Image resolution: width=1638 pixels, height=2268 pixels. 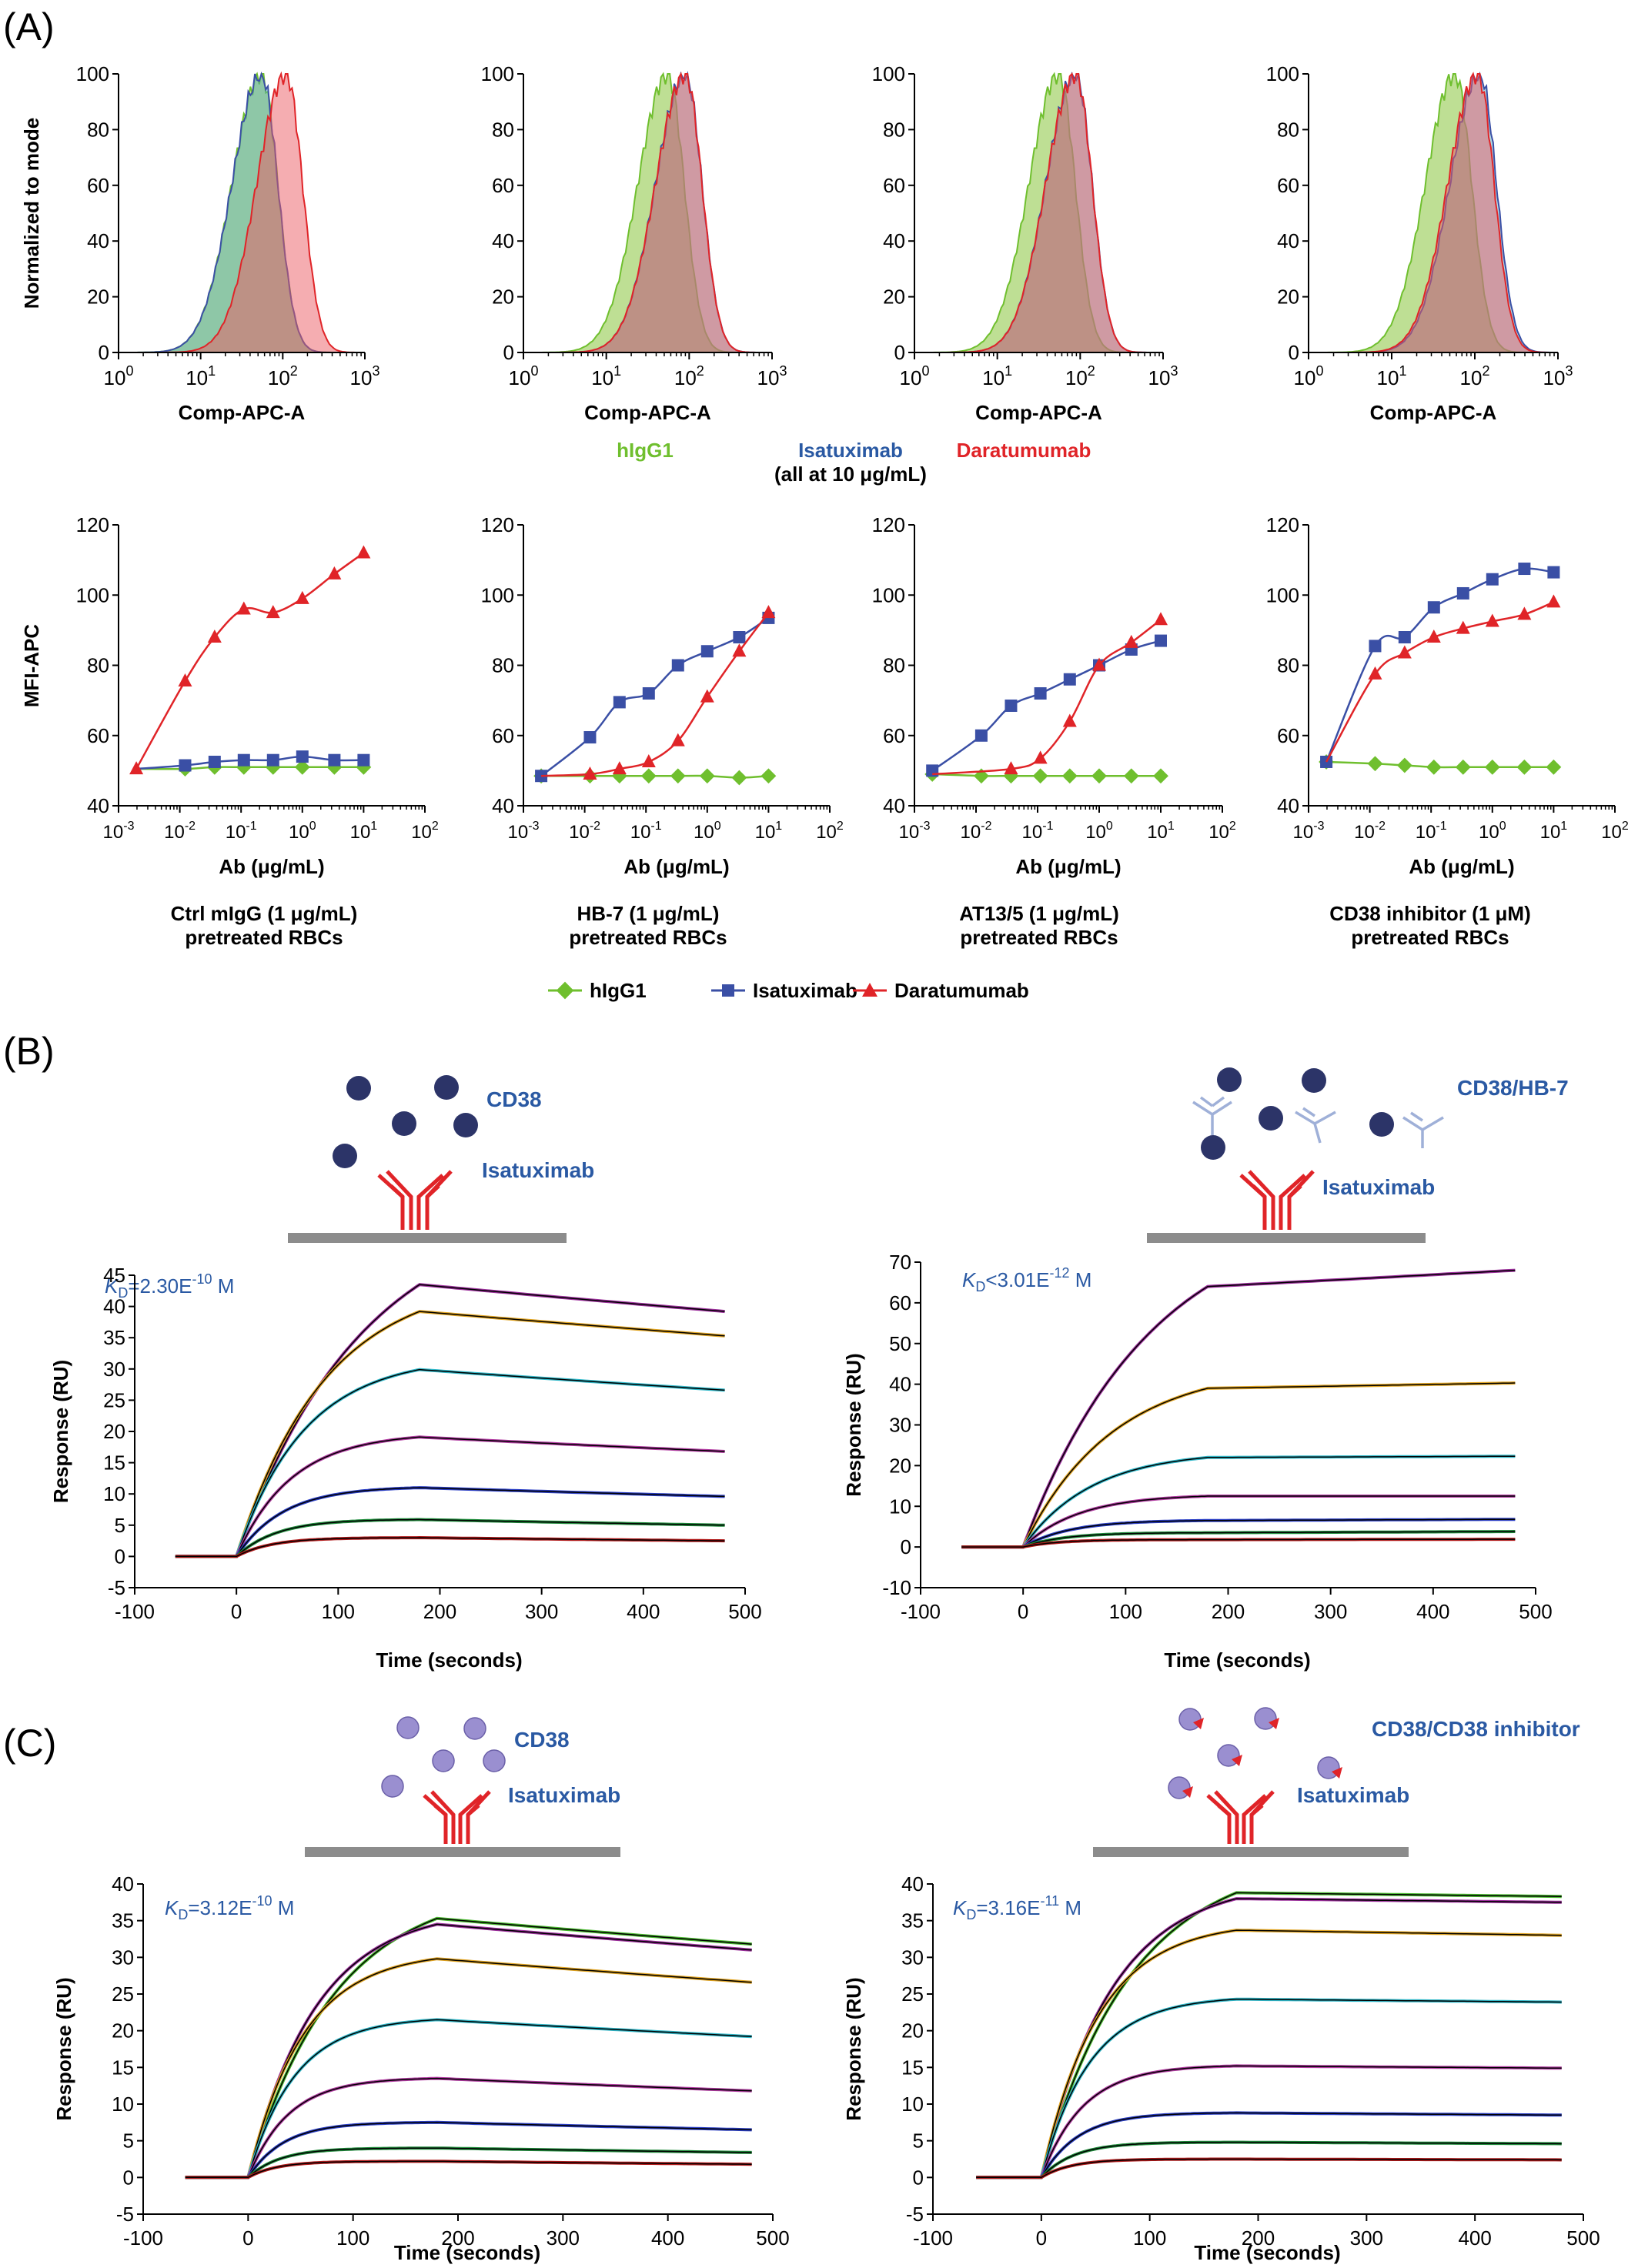 I want to click on y-tick-label: 10, so click(x=114, y=1493).